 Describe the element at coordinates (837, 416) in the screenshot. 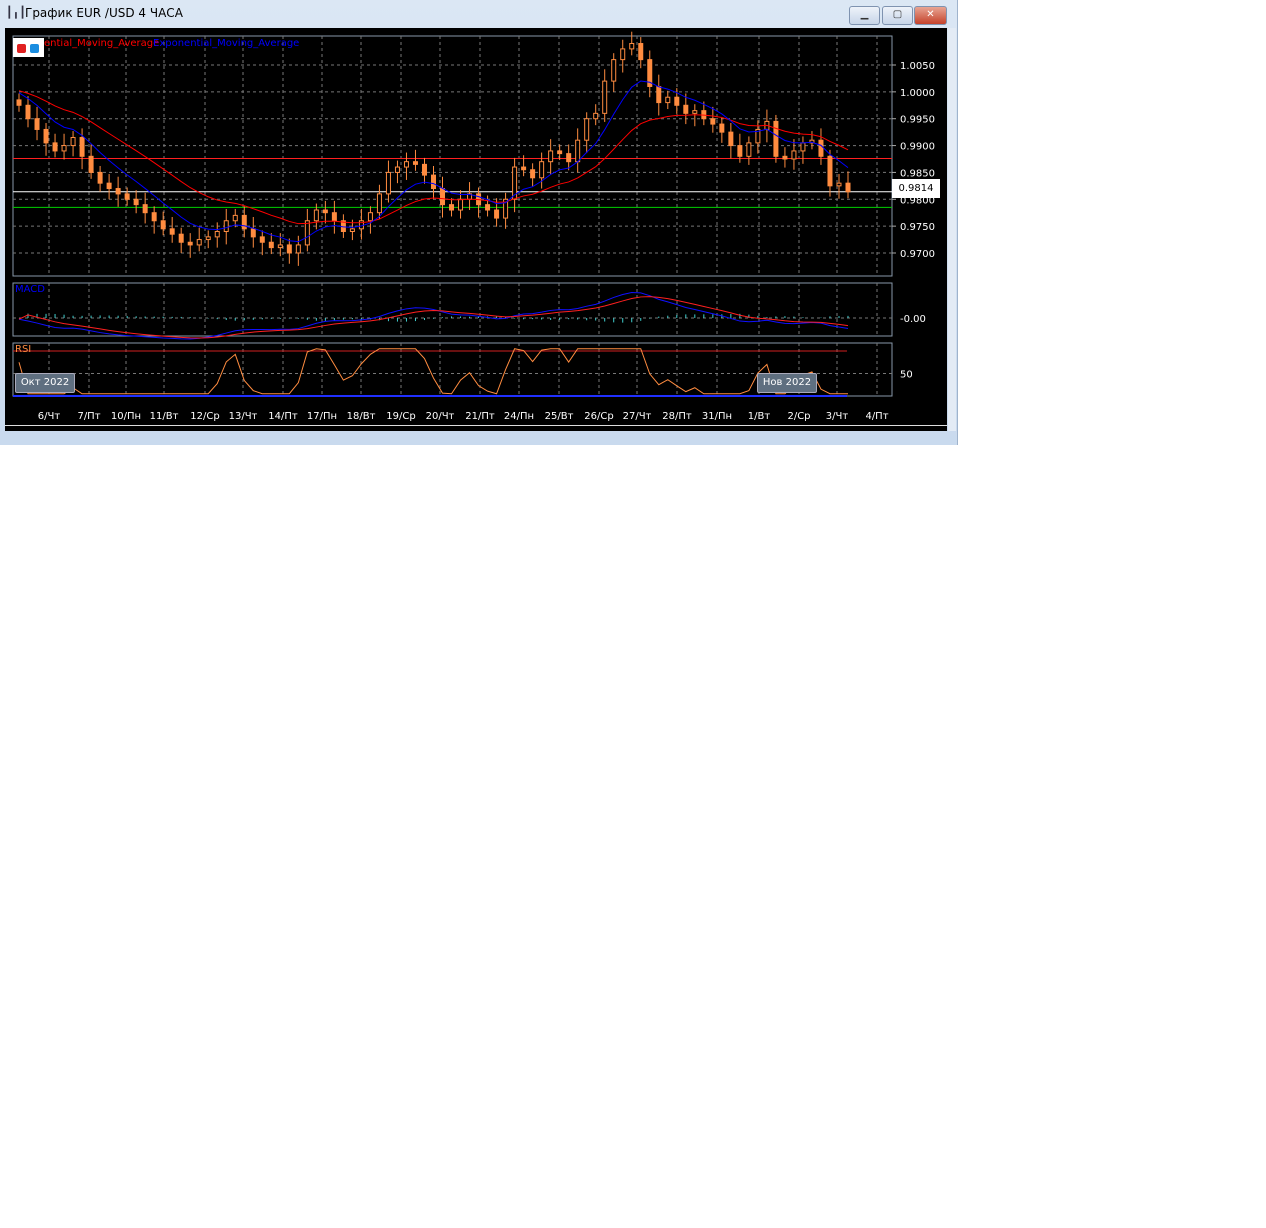

I see `x-tick-label: 3/Чт` at that location.